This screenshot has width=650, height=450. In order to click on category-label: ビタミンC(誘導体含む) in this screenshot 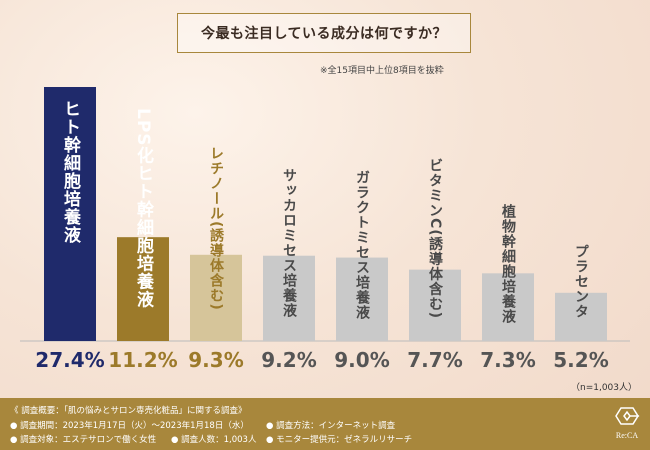, I will do `click(435, 238)`.